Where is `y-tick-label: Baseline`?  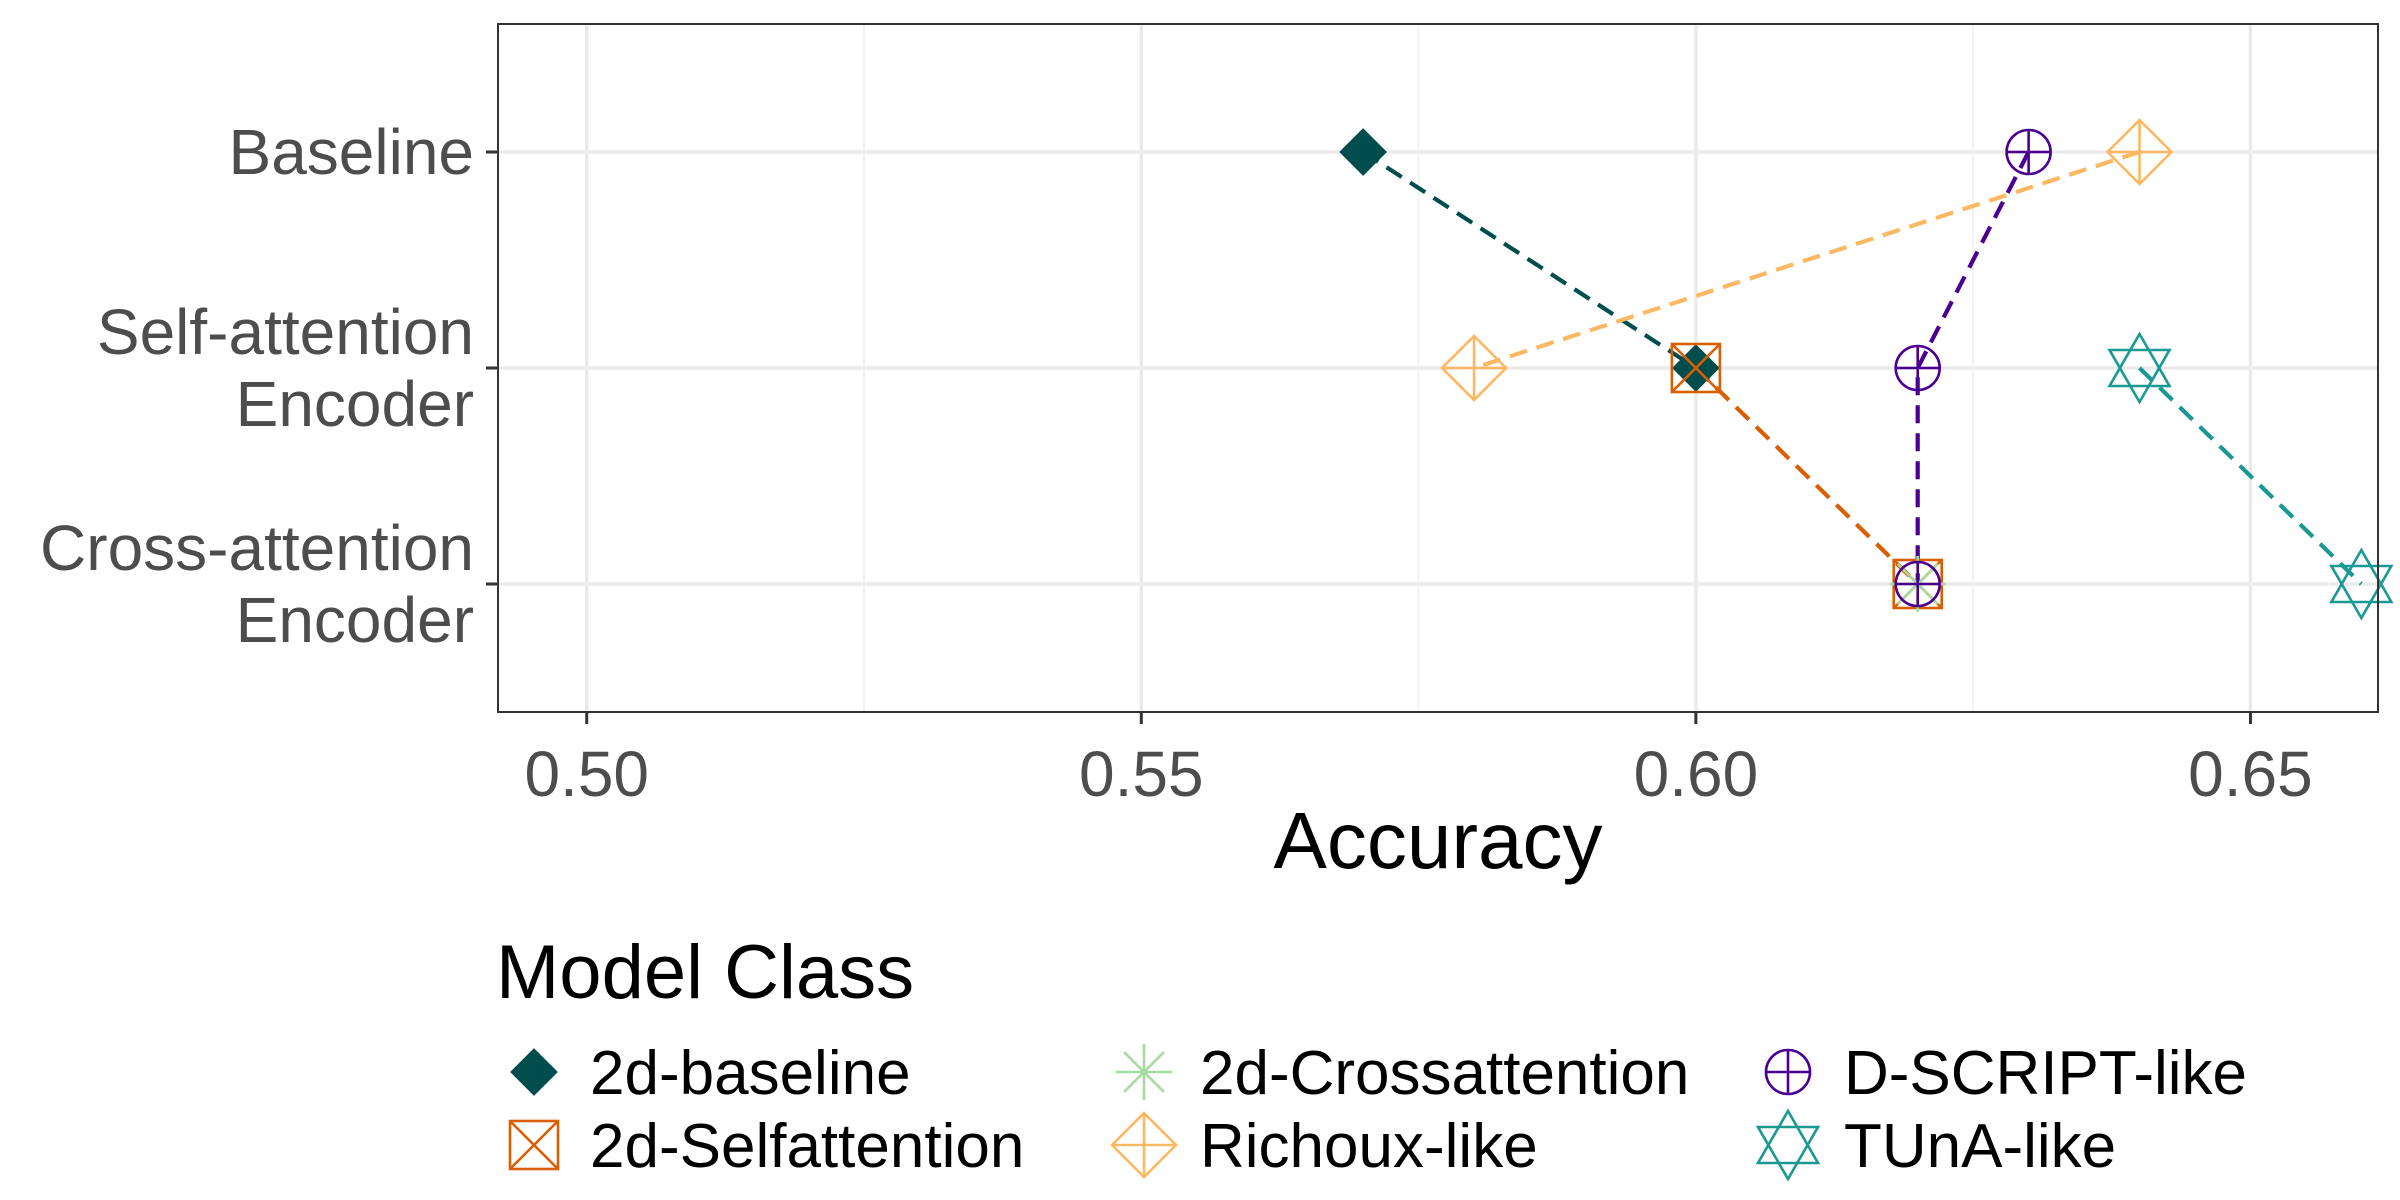
y-tick-label: Baseline is located at coordinates (352, 152).